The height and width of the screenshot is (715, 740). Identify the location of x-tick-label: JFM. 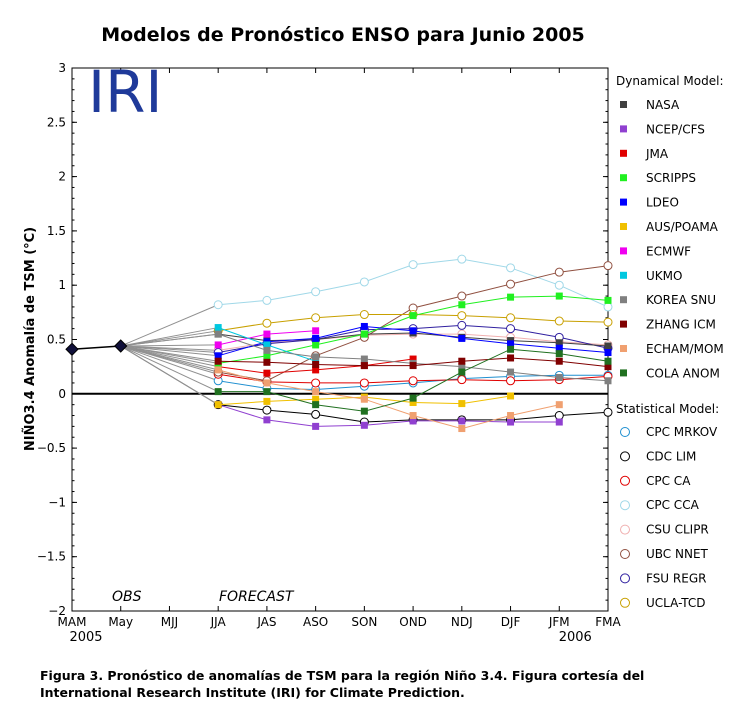
(559, 622).